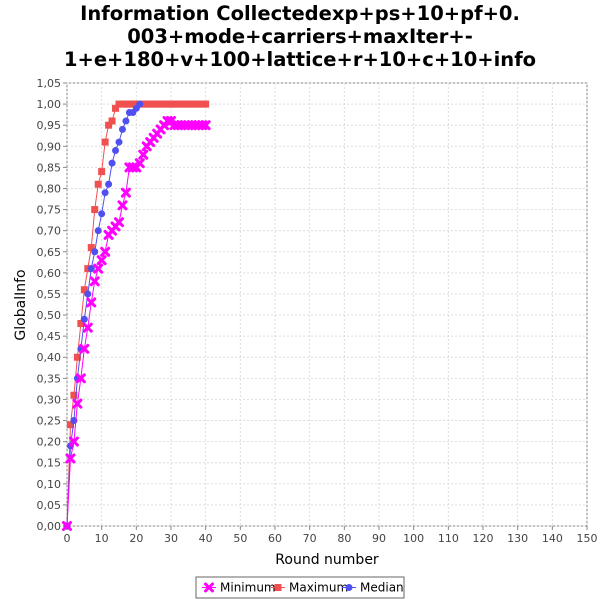  I want to click on x-tick-label: 150, so click(587, 538).